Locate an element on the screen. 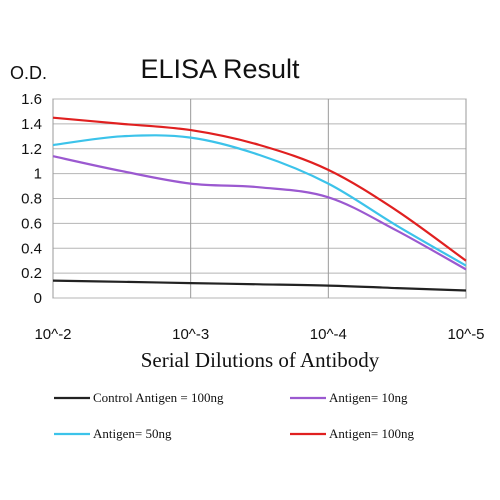 The width and height of the screenshot is (500, 500). x-tick-label: 10^-3 is located at coordinates (190, 334).